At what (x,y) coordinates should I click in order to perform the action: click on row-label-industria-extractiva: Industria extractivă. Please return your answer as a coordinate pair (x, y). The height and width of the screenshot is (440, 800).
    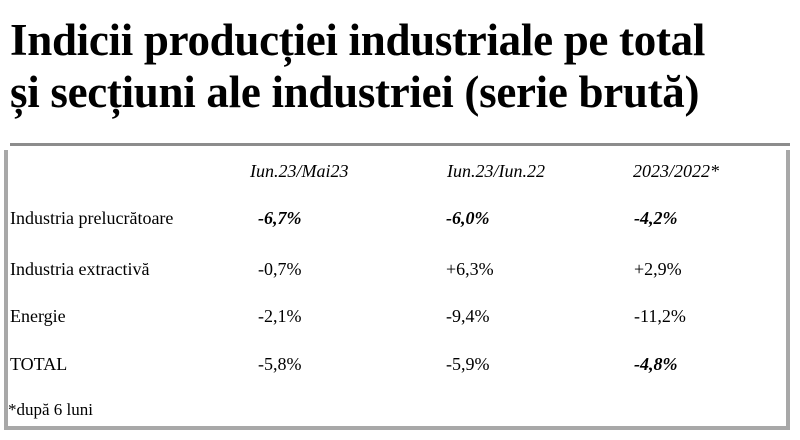
    Looking at the image, I should click on (80, 269).